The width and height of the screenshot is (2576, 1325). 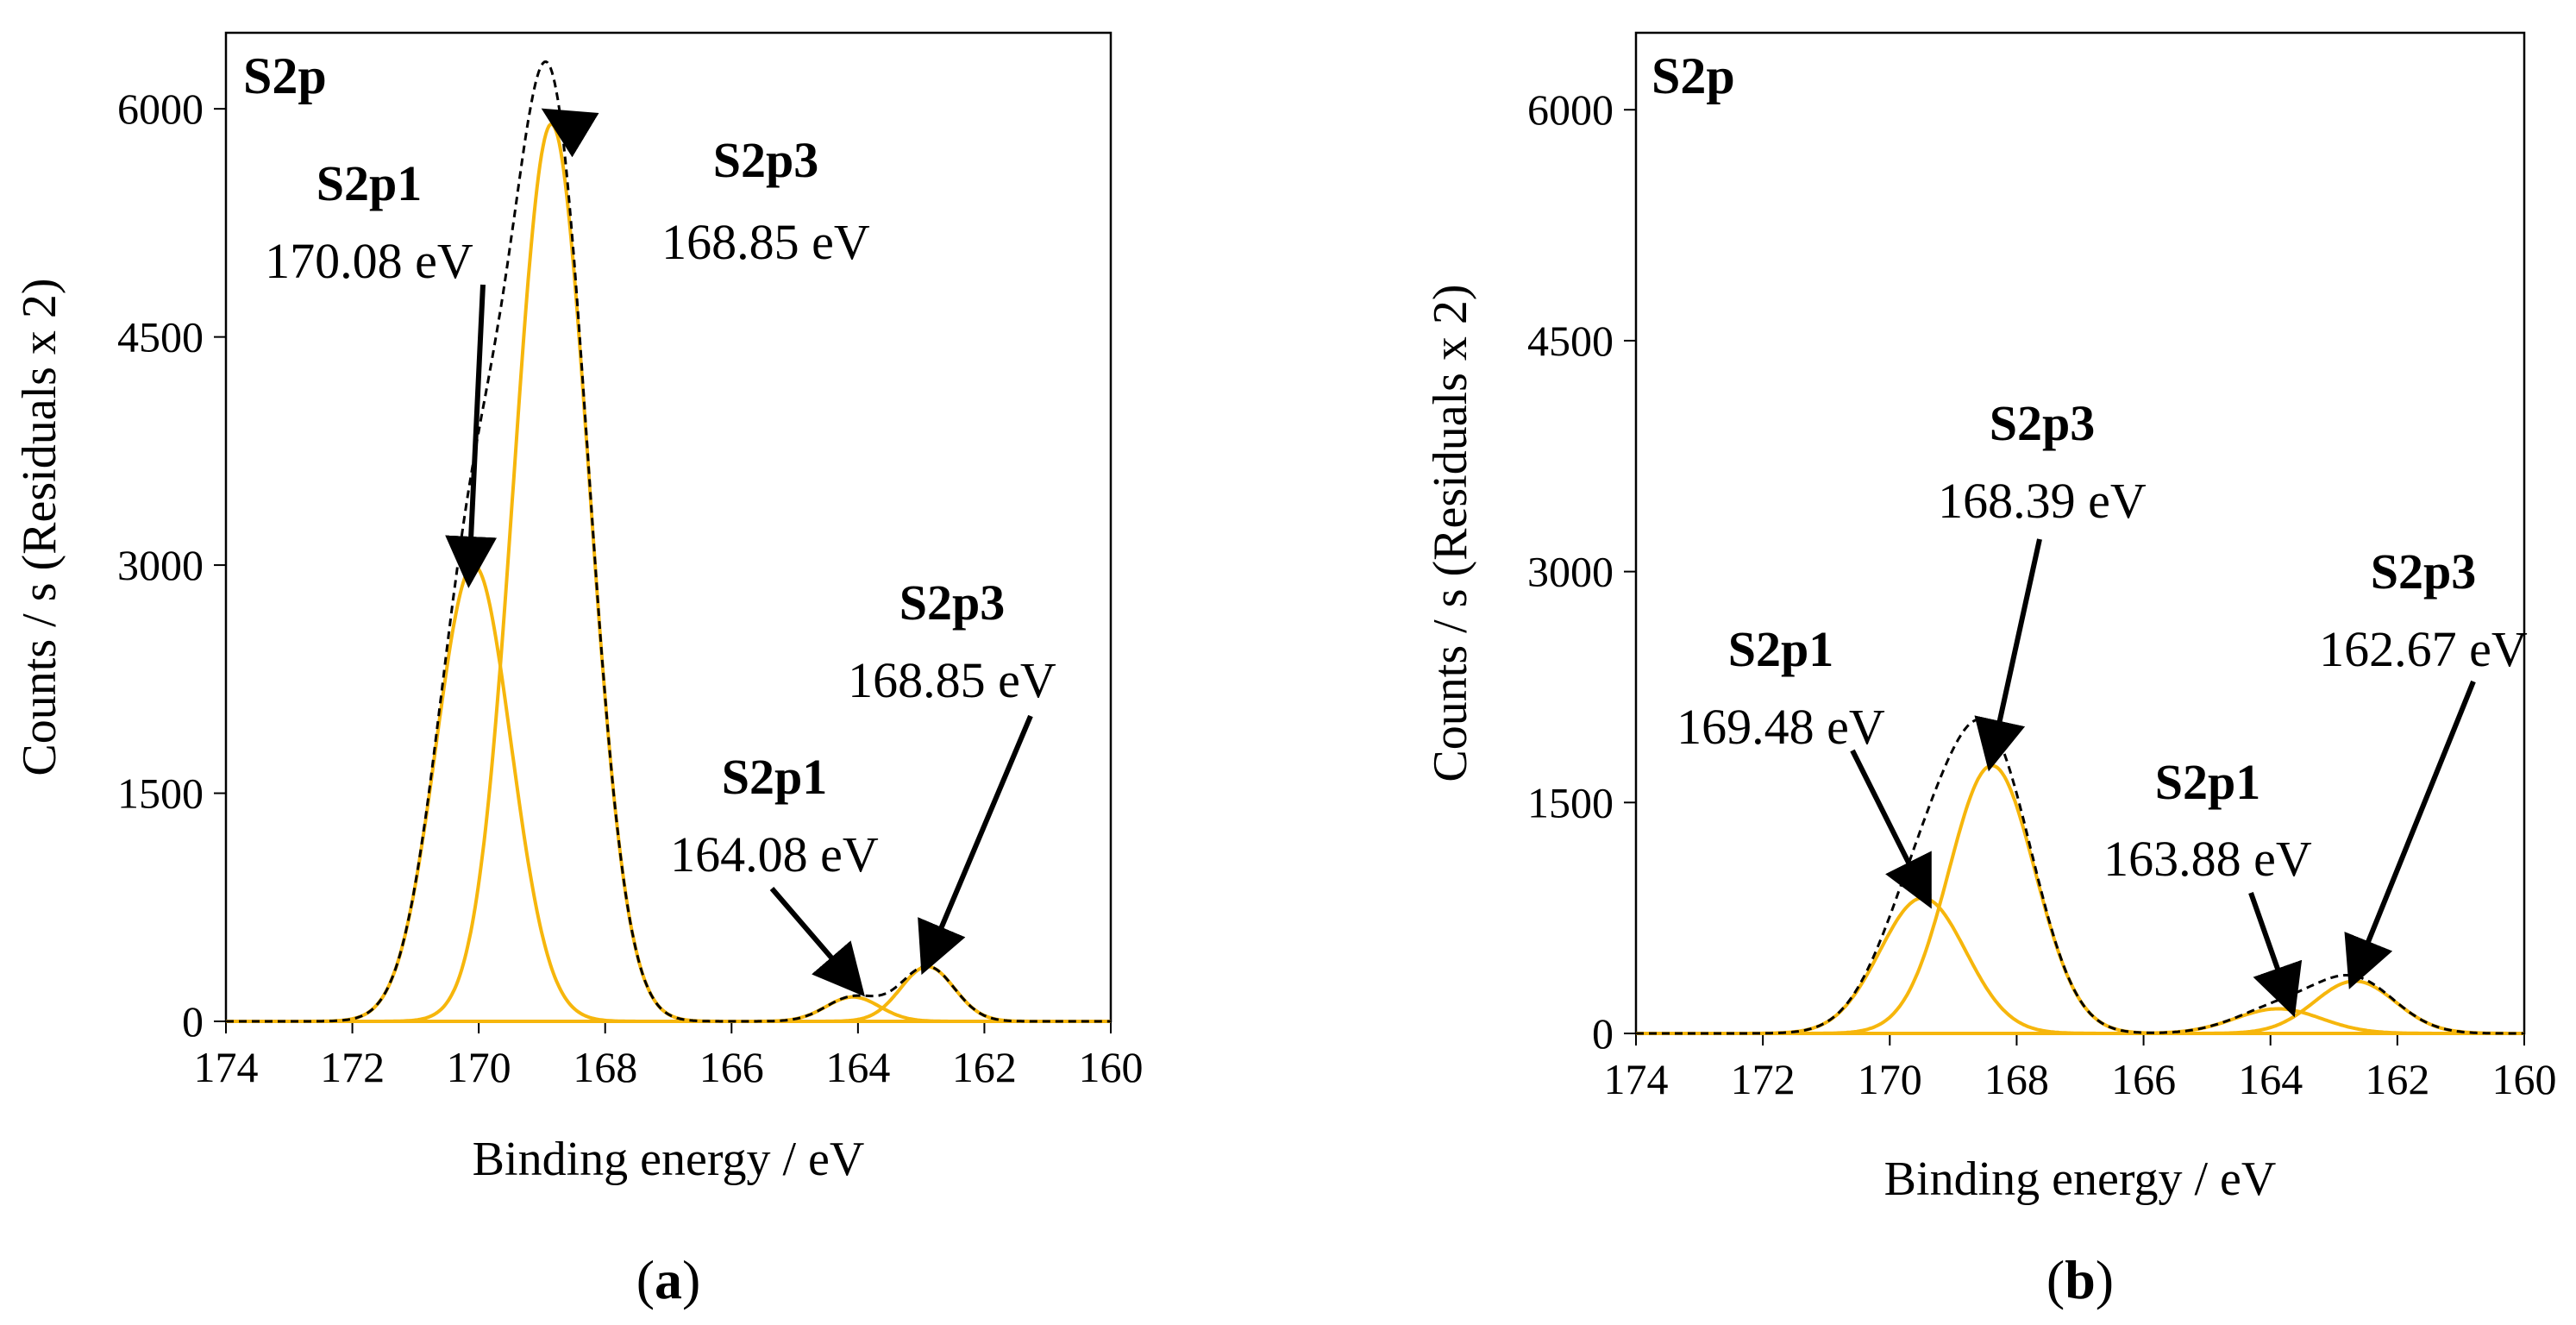 What do you see at coordinates (2080, 1279) in the screenshot?
I see `subfigure-caption: (b)` at bounding box center [2080, 1279].